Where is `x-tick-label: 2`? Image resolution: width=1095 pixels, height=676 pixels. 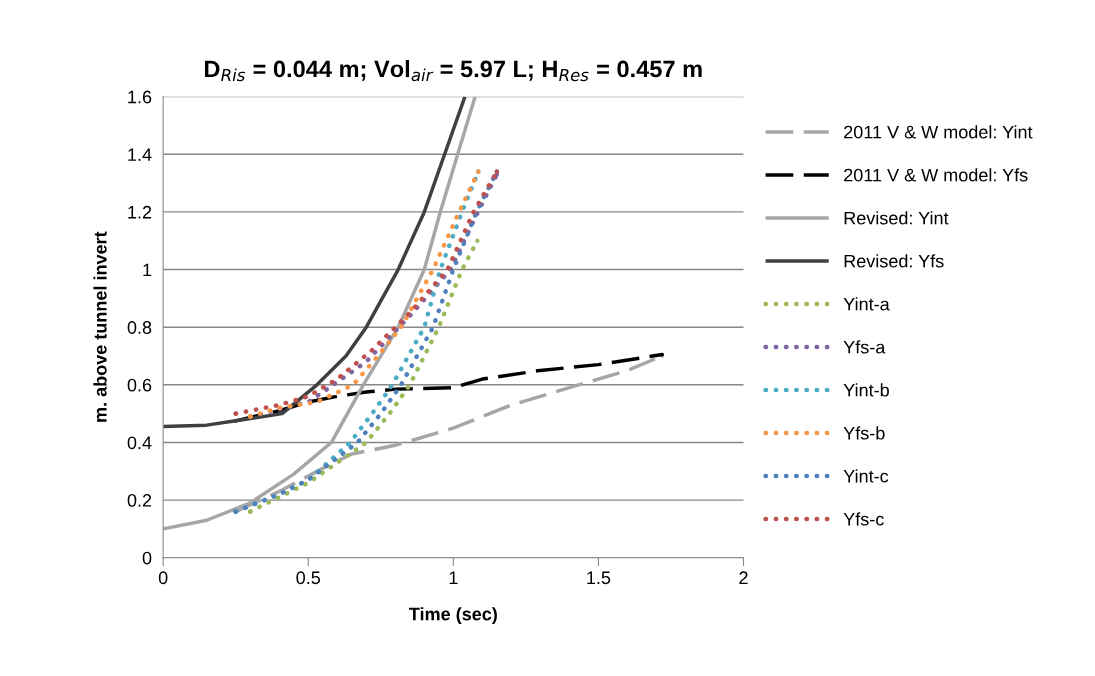
x-tick-label: 2 is located at coordinates (743, 577).